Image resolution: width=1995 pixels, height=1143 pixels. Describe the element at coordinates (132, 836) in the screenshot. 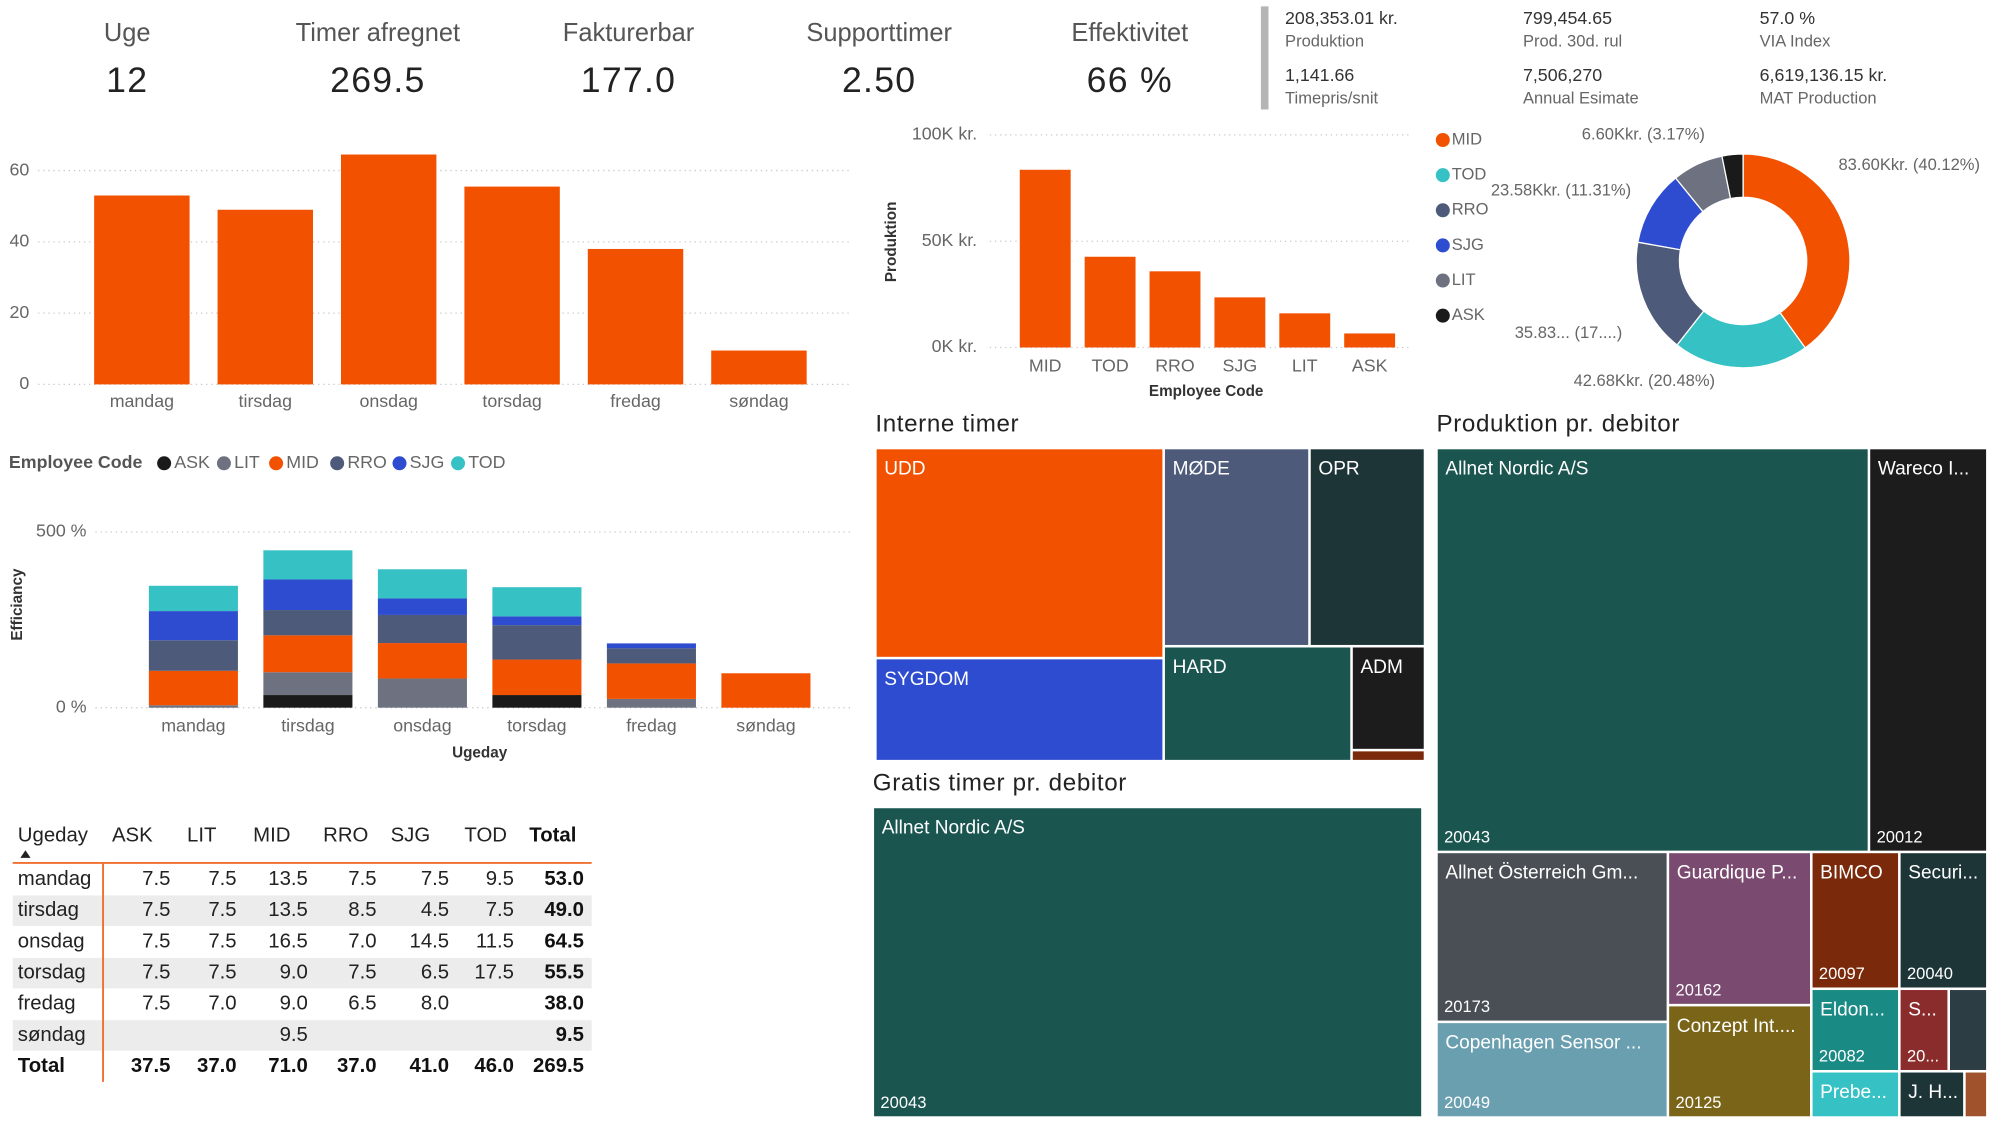

I see `column-header: ASK` at that location.